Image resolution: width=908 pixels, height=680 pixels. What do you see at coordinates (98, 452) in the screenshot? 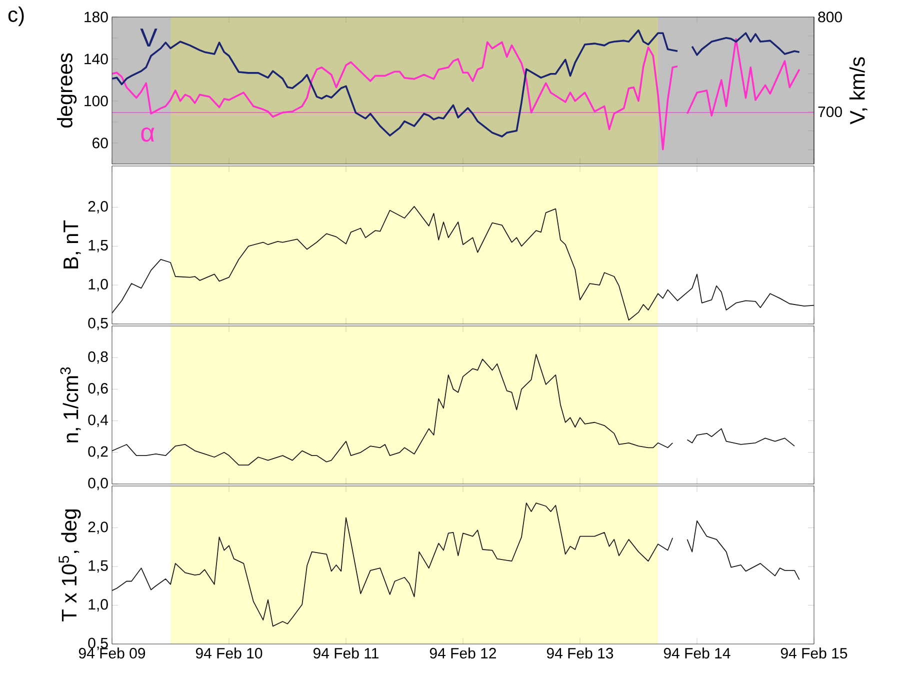
I see `y-tick-label: 0,2` at bounding box center [98, 452].